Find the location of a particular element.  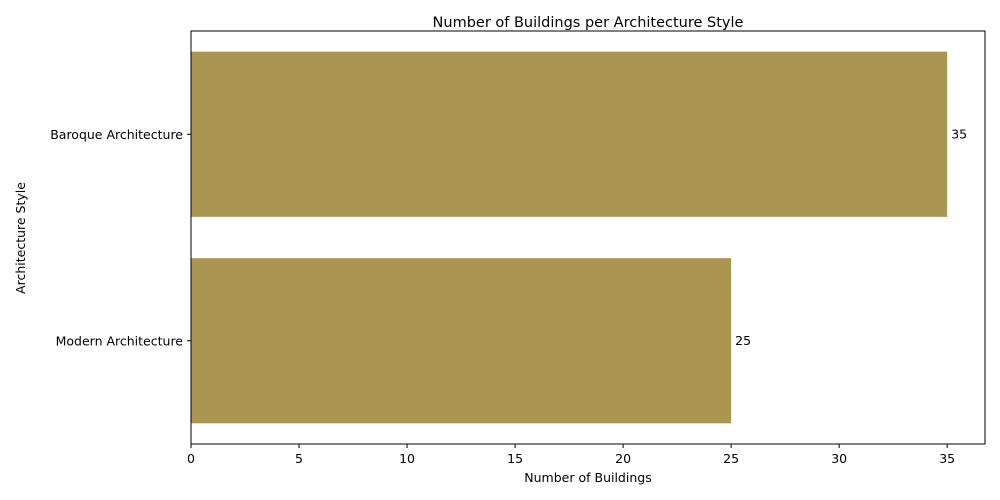

data-labels-group: 35 25 is located at coordinates (851, 237).